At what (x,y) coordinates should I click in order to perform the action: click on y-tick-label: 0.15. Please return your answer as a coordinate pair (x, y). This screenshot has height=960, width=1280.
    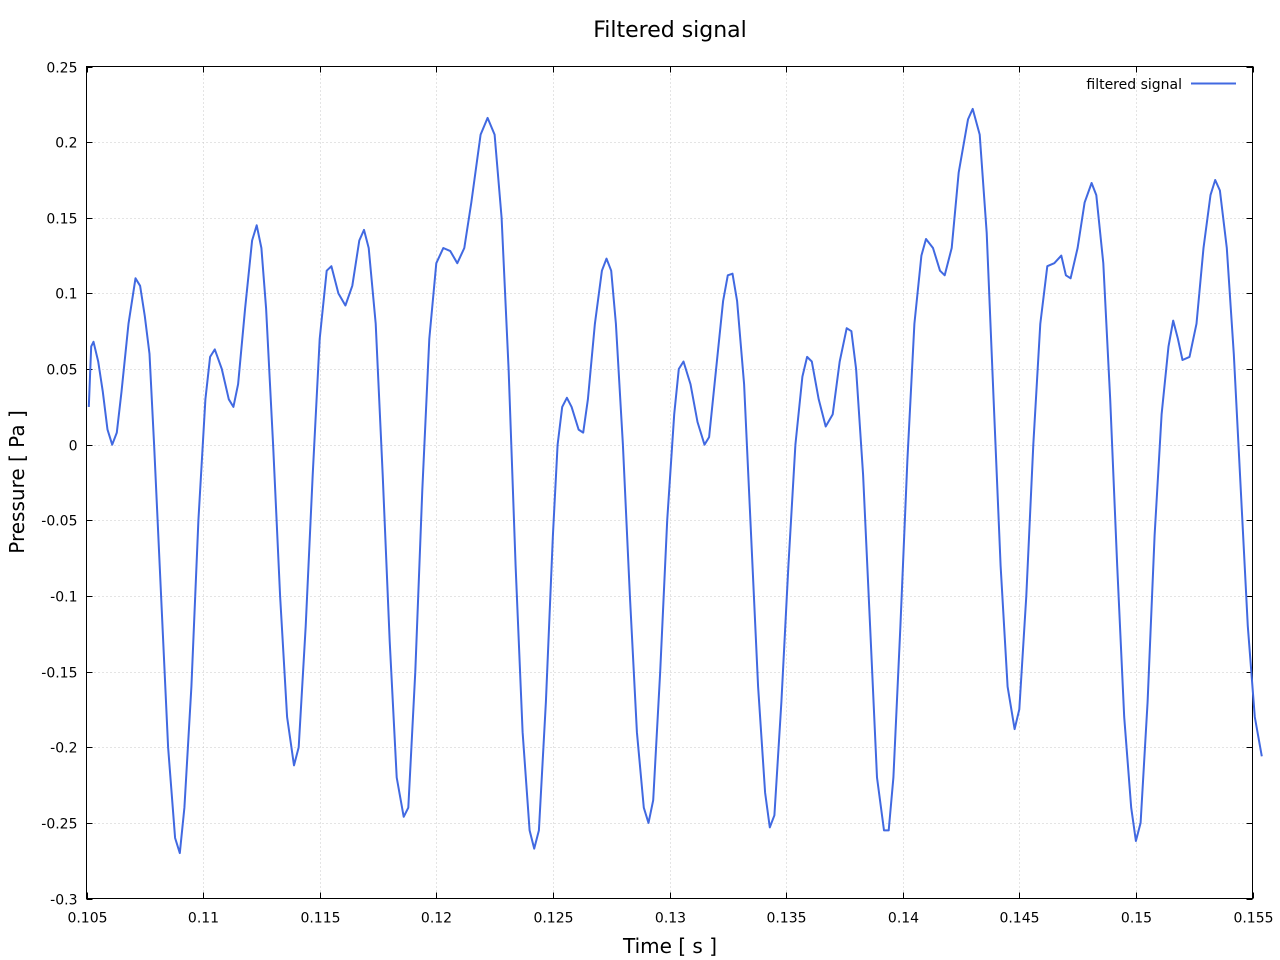
    Looking at the image, I should click on (61, 220).